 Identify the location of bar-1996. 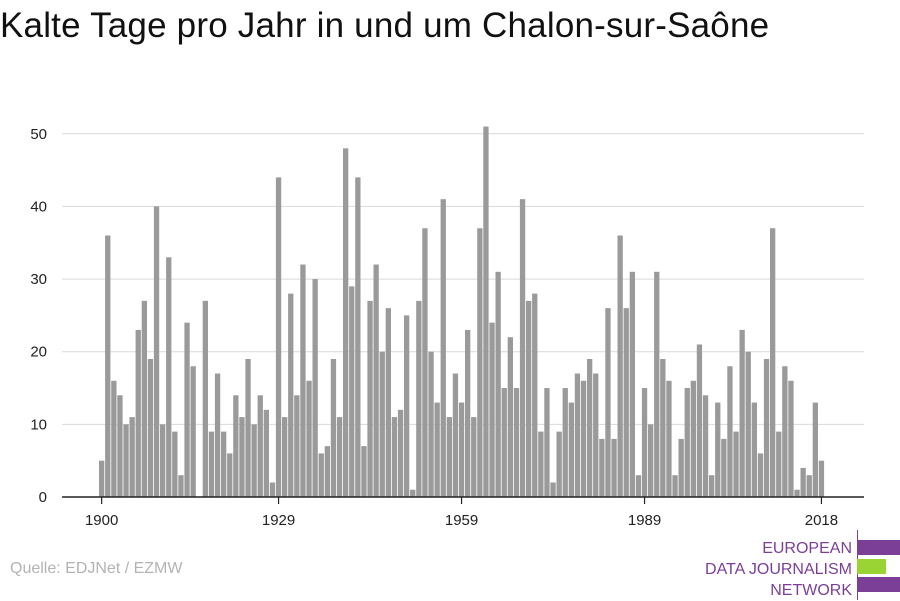
(687, 442).